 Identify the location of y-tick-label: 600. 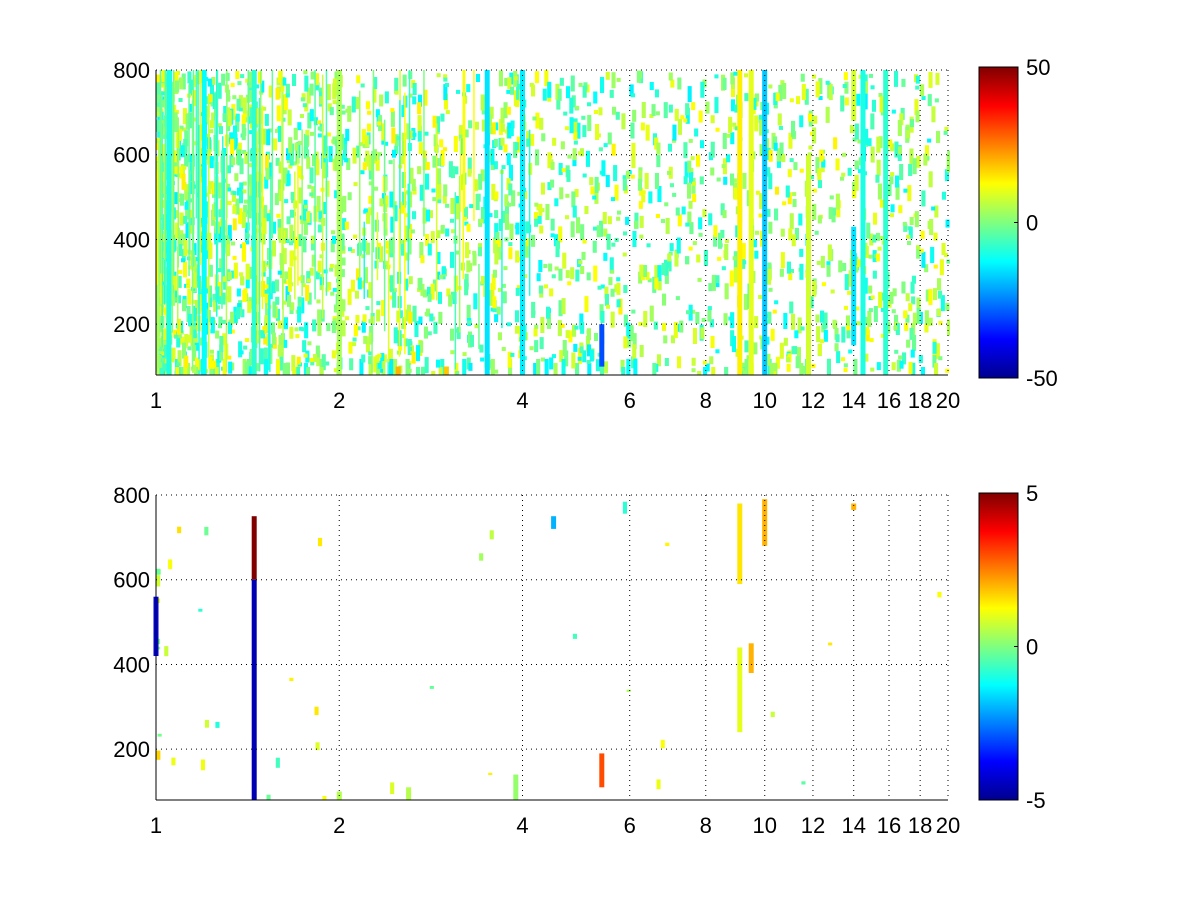
(131, 580).